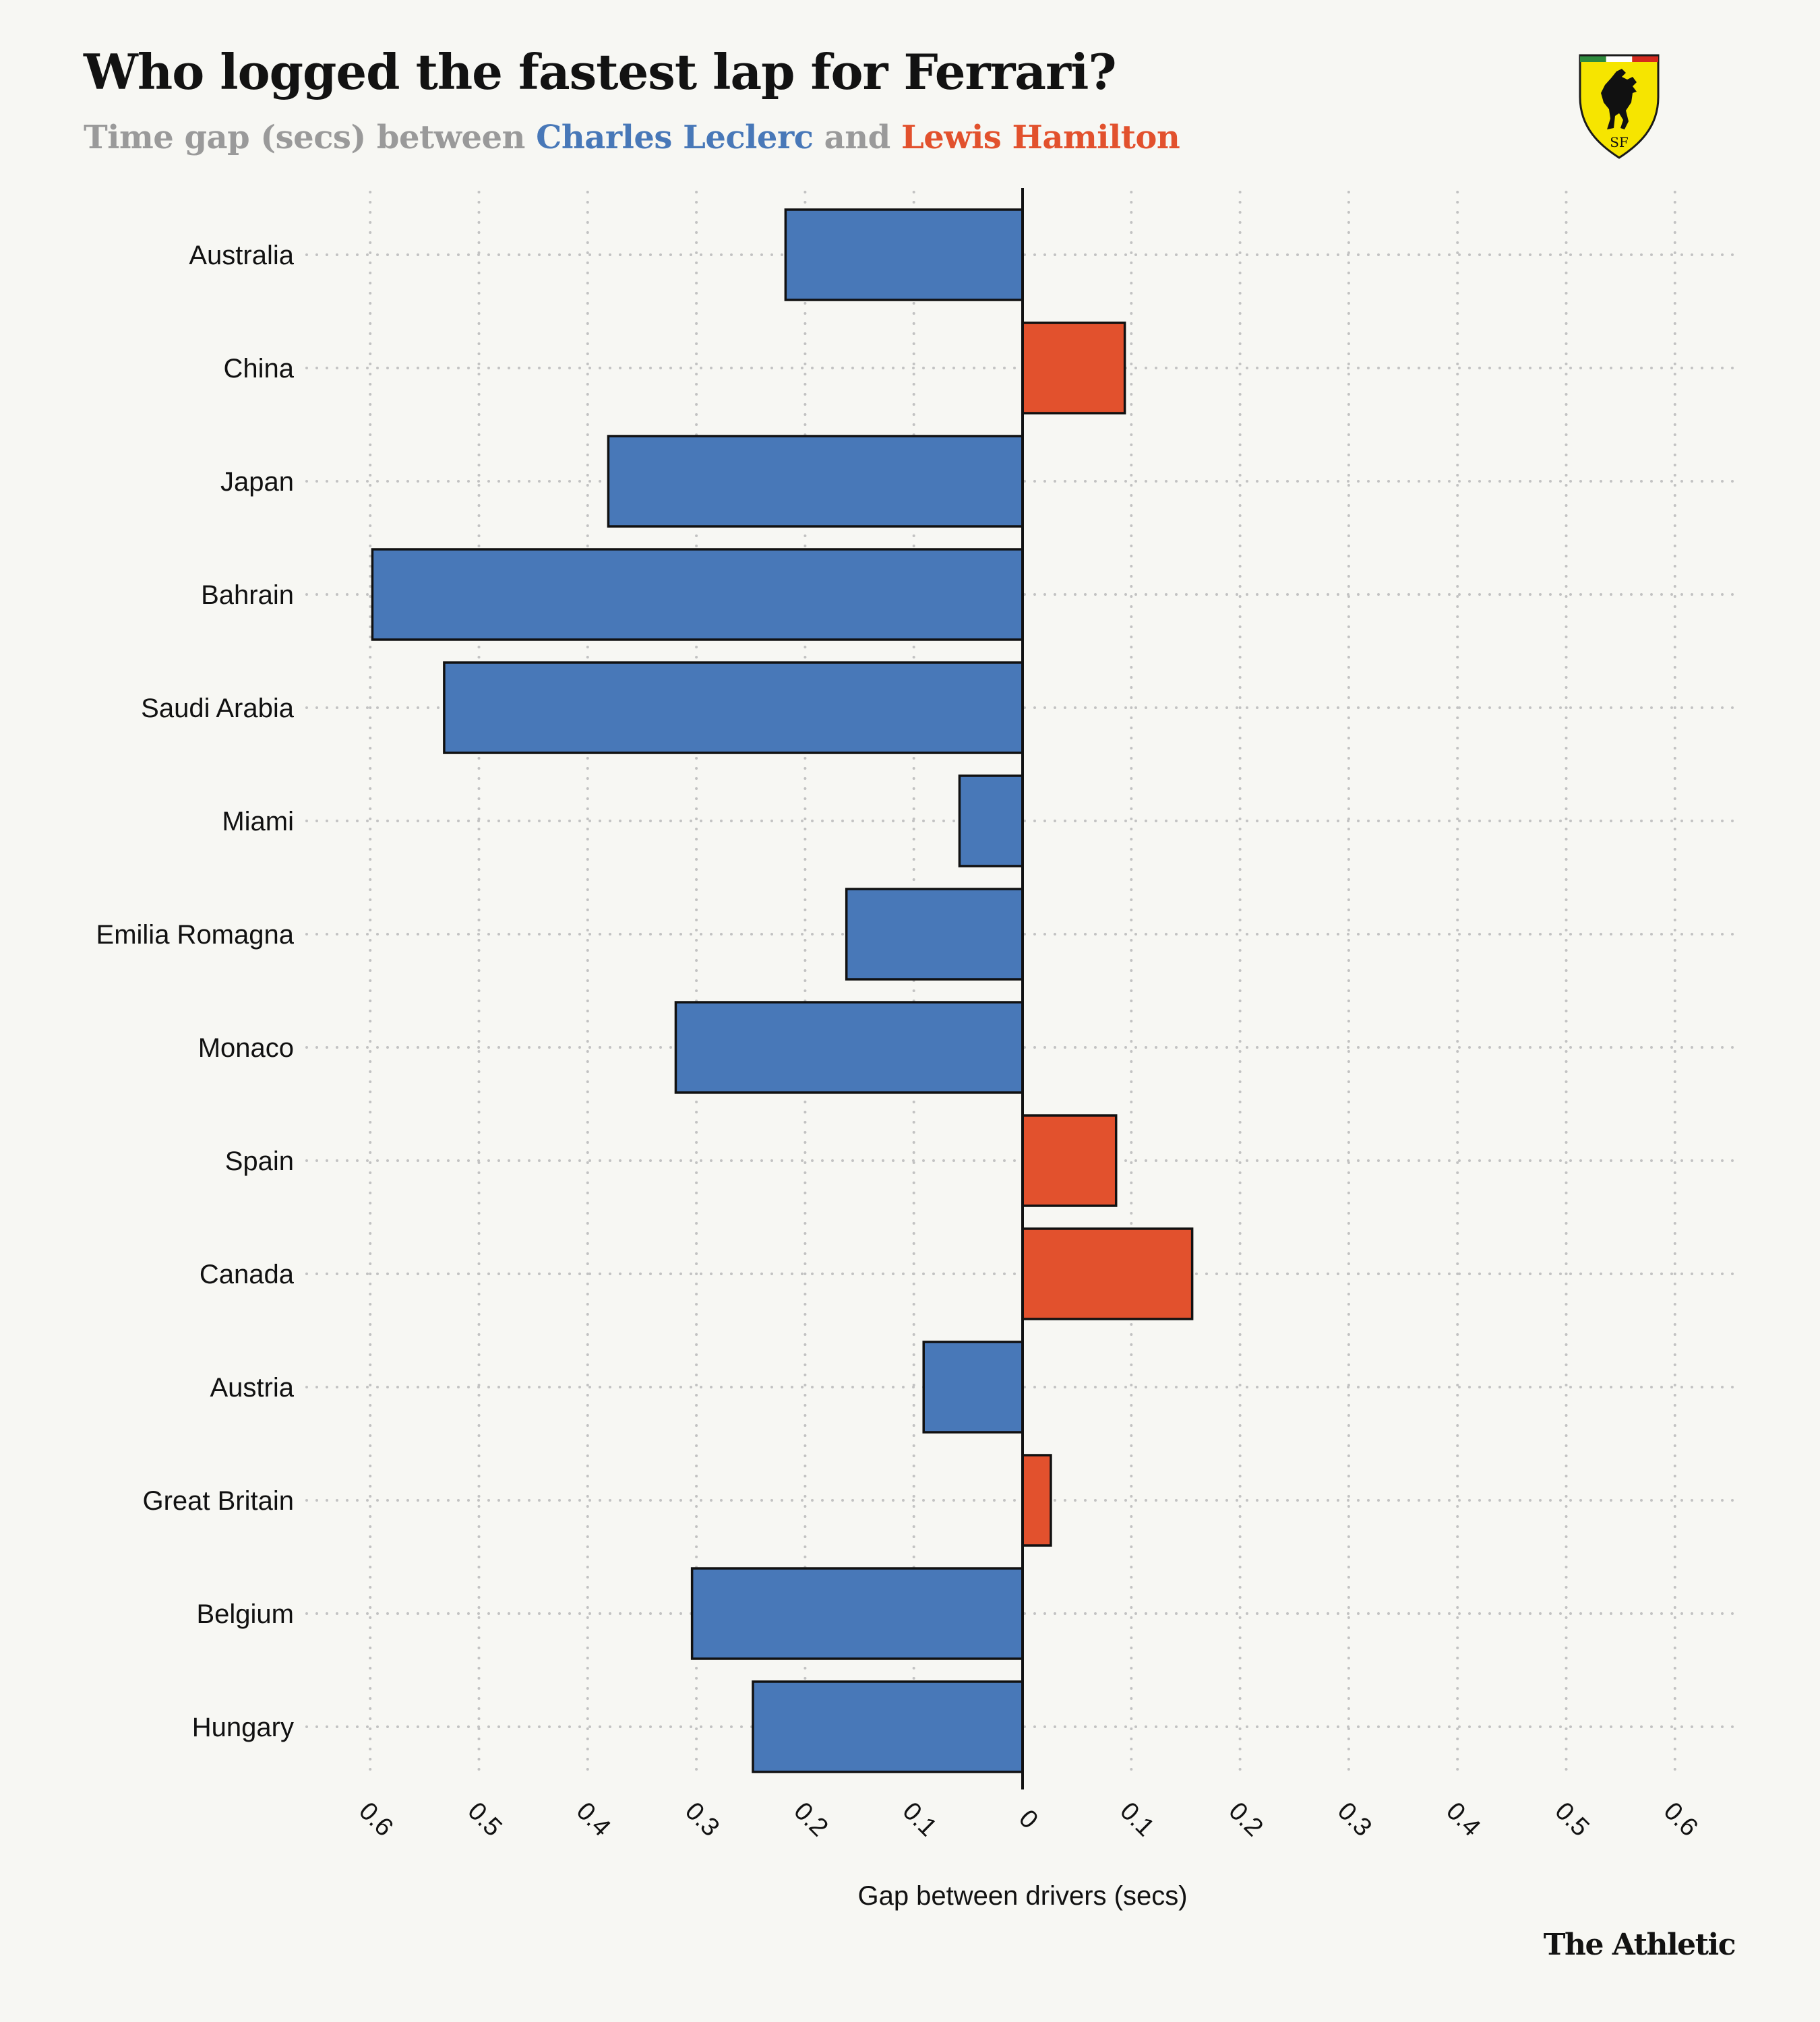 Image resolution: width=1820 pixels, height=2022 pixels. I want to click on x-tick-labels: 0.6 0.5 0.4 0.3 0.2 0.1 0 0.1 0.2 0.3 0.4 0.5 0.6, so click(1028, 1820).